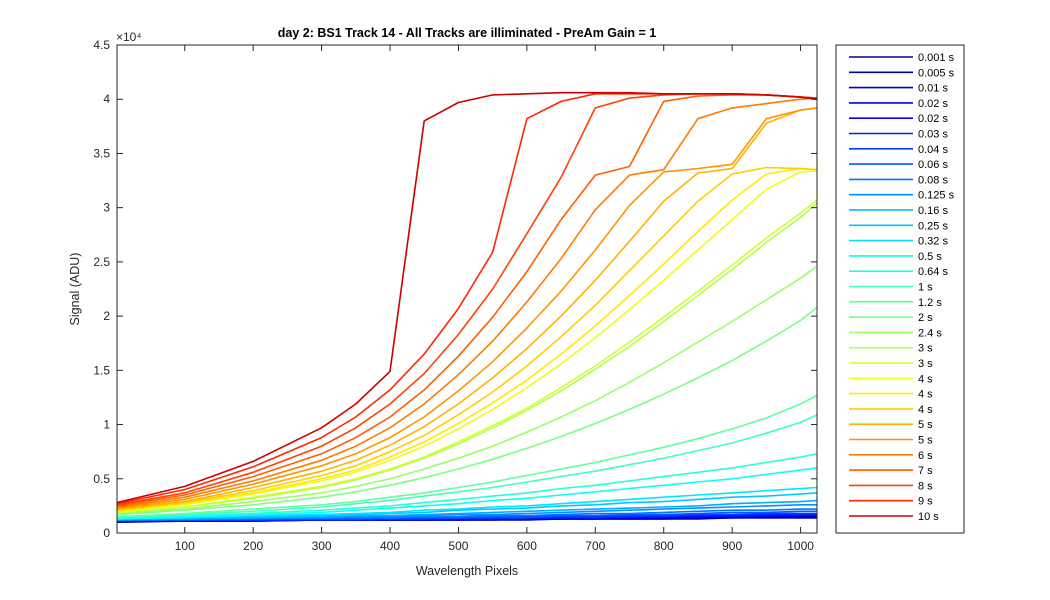 The image size is (1050, 600). What do you see at coordinates (930, 333) in the screenshot?
I see `legend-entry: 2.4 s` at bounding box center [930, 333].